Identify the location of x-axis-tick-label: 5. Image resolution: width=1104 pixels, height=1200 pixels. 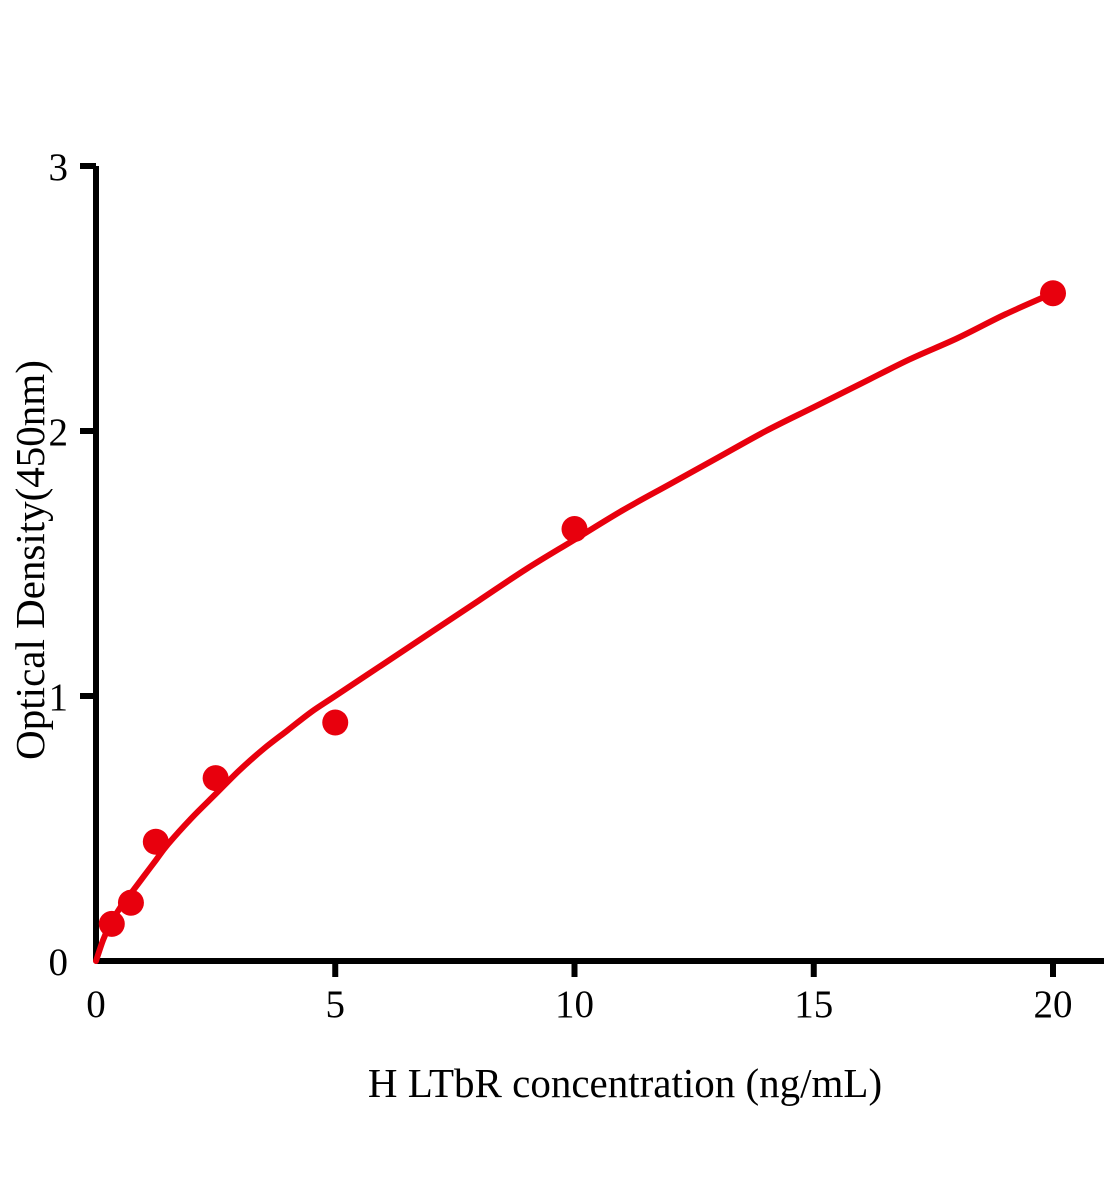
(336, 1004).